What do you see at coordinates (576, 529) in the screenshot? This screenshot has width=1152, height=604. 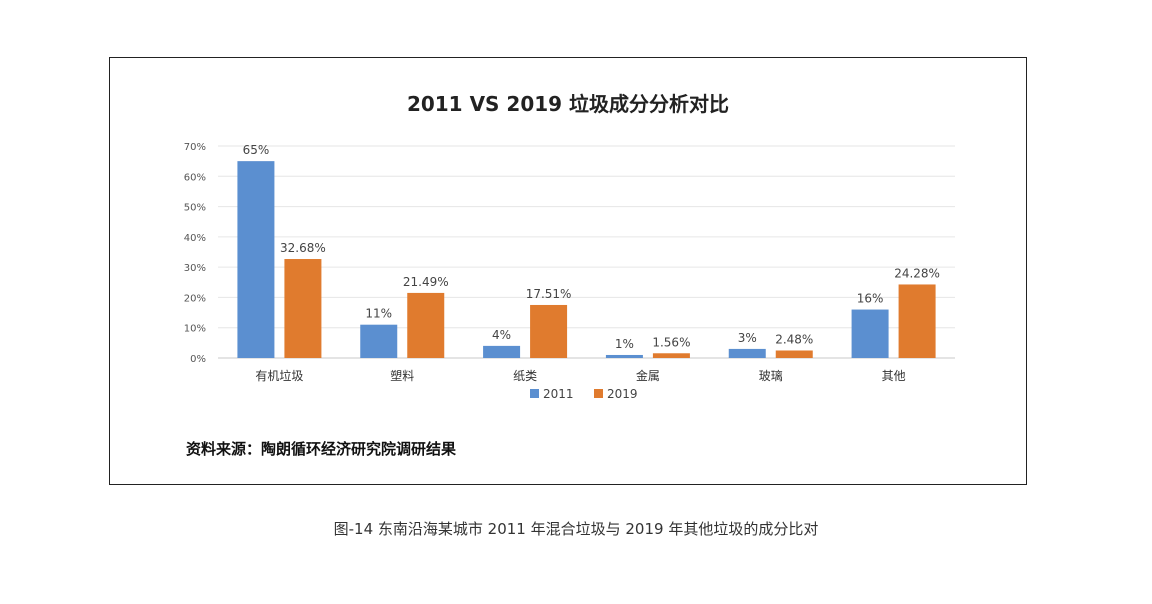 I see `figure-caption: 图-14 东南沿海某城市 2011 年混合垃圾与 2019 年其他垃圾的成分比对` at bounding box center [576, 529].